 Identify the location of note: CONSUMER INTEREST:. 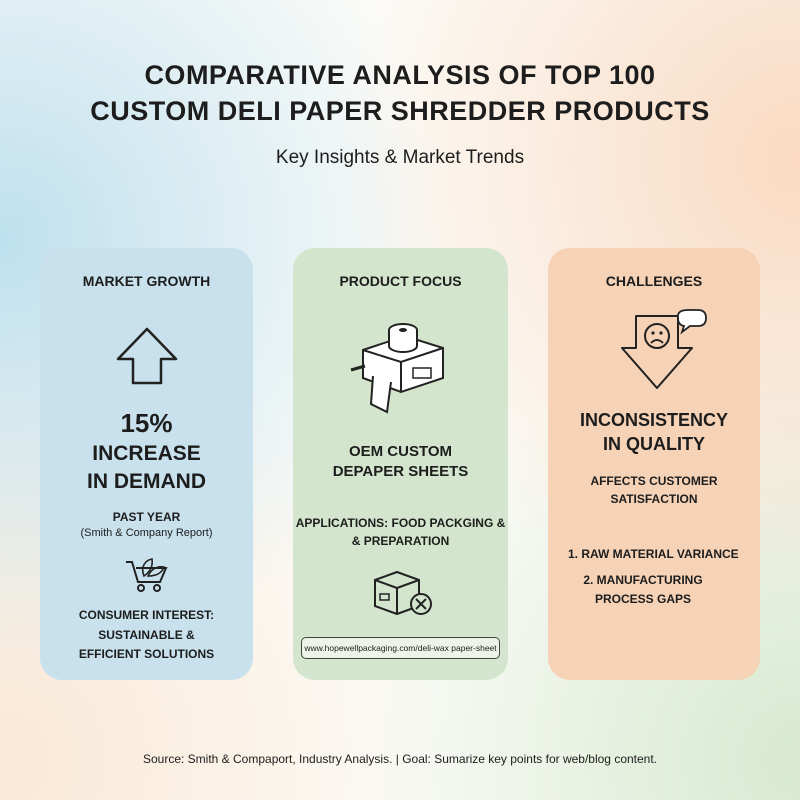
(146, 615).